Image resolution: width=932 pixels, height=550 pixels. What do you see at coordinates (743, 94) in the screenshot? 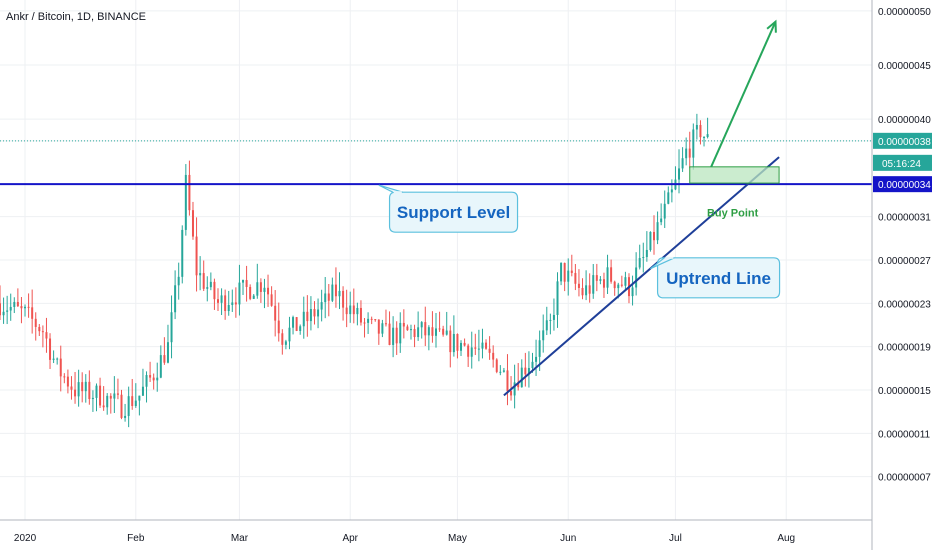
I see `target-arrow` at bounding box center [743, 94].